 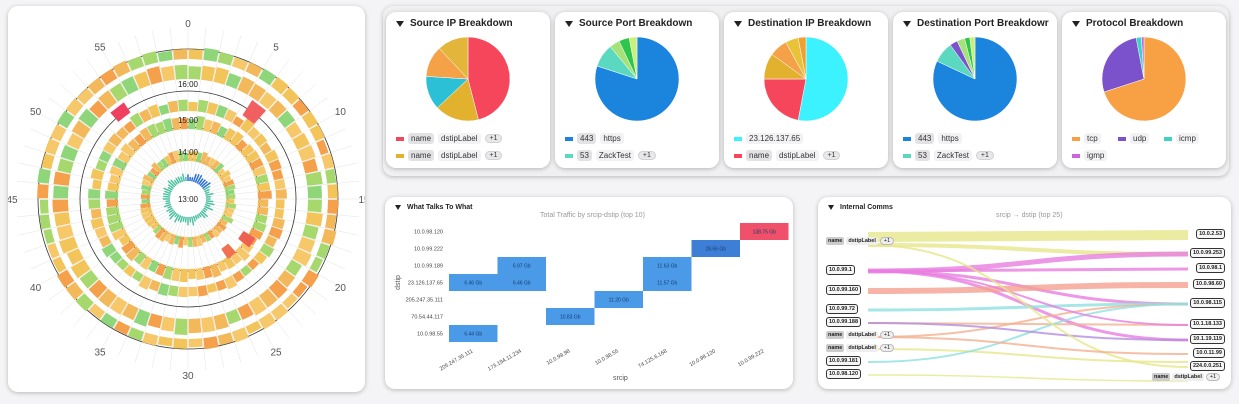 I want to click on sankey-source-node: 10.0.99.188, so click(x=844, y=322).